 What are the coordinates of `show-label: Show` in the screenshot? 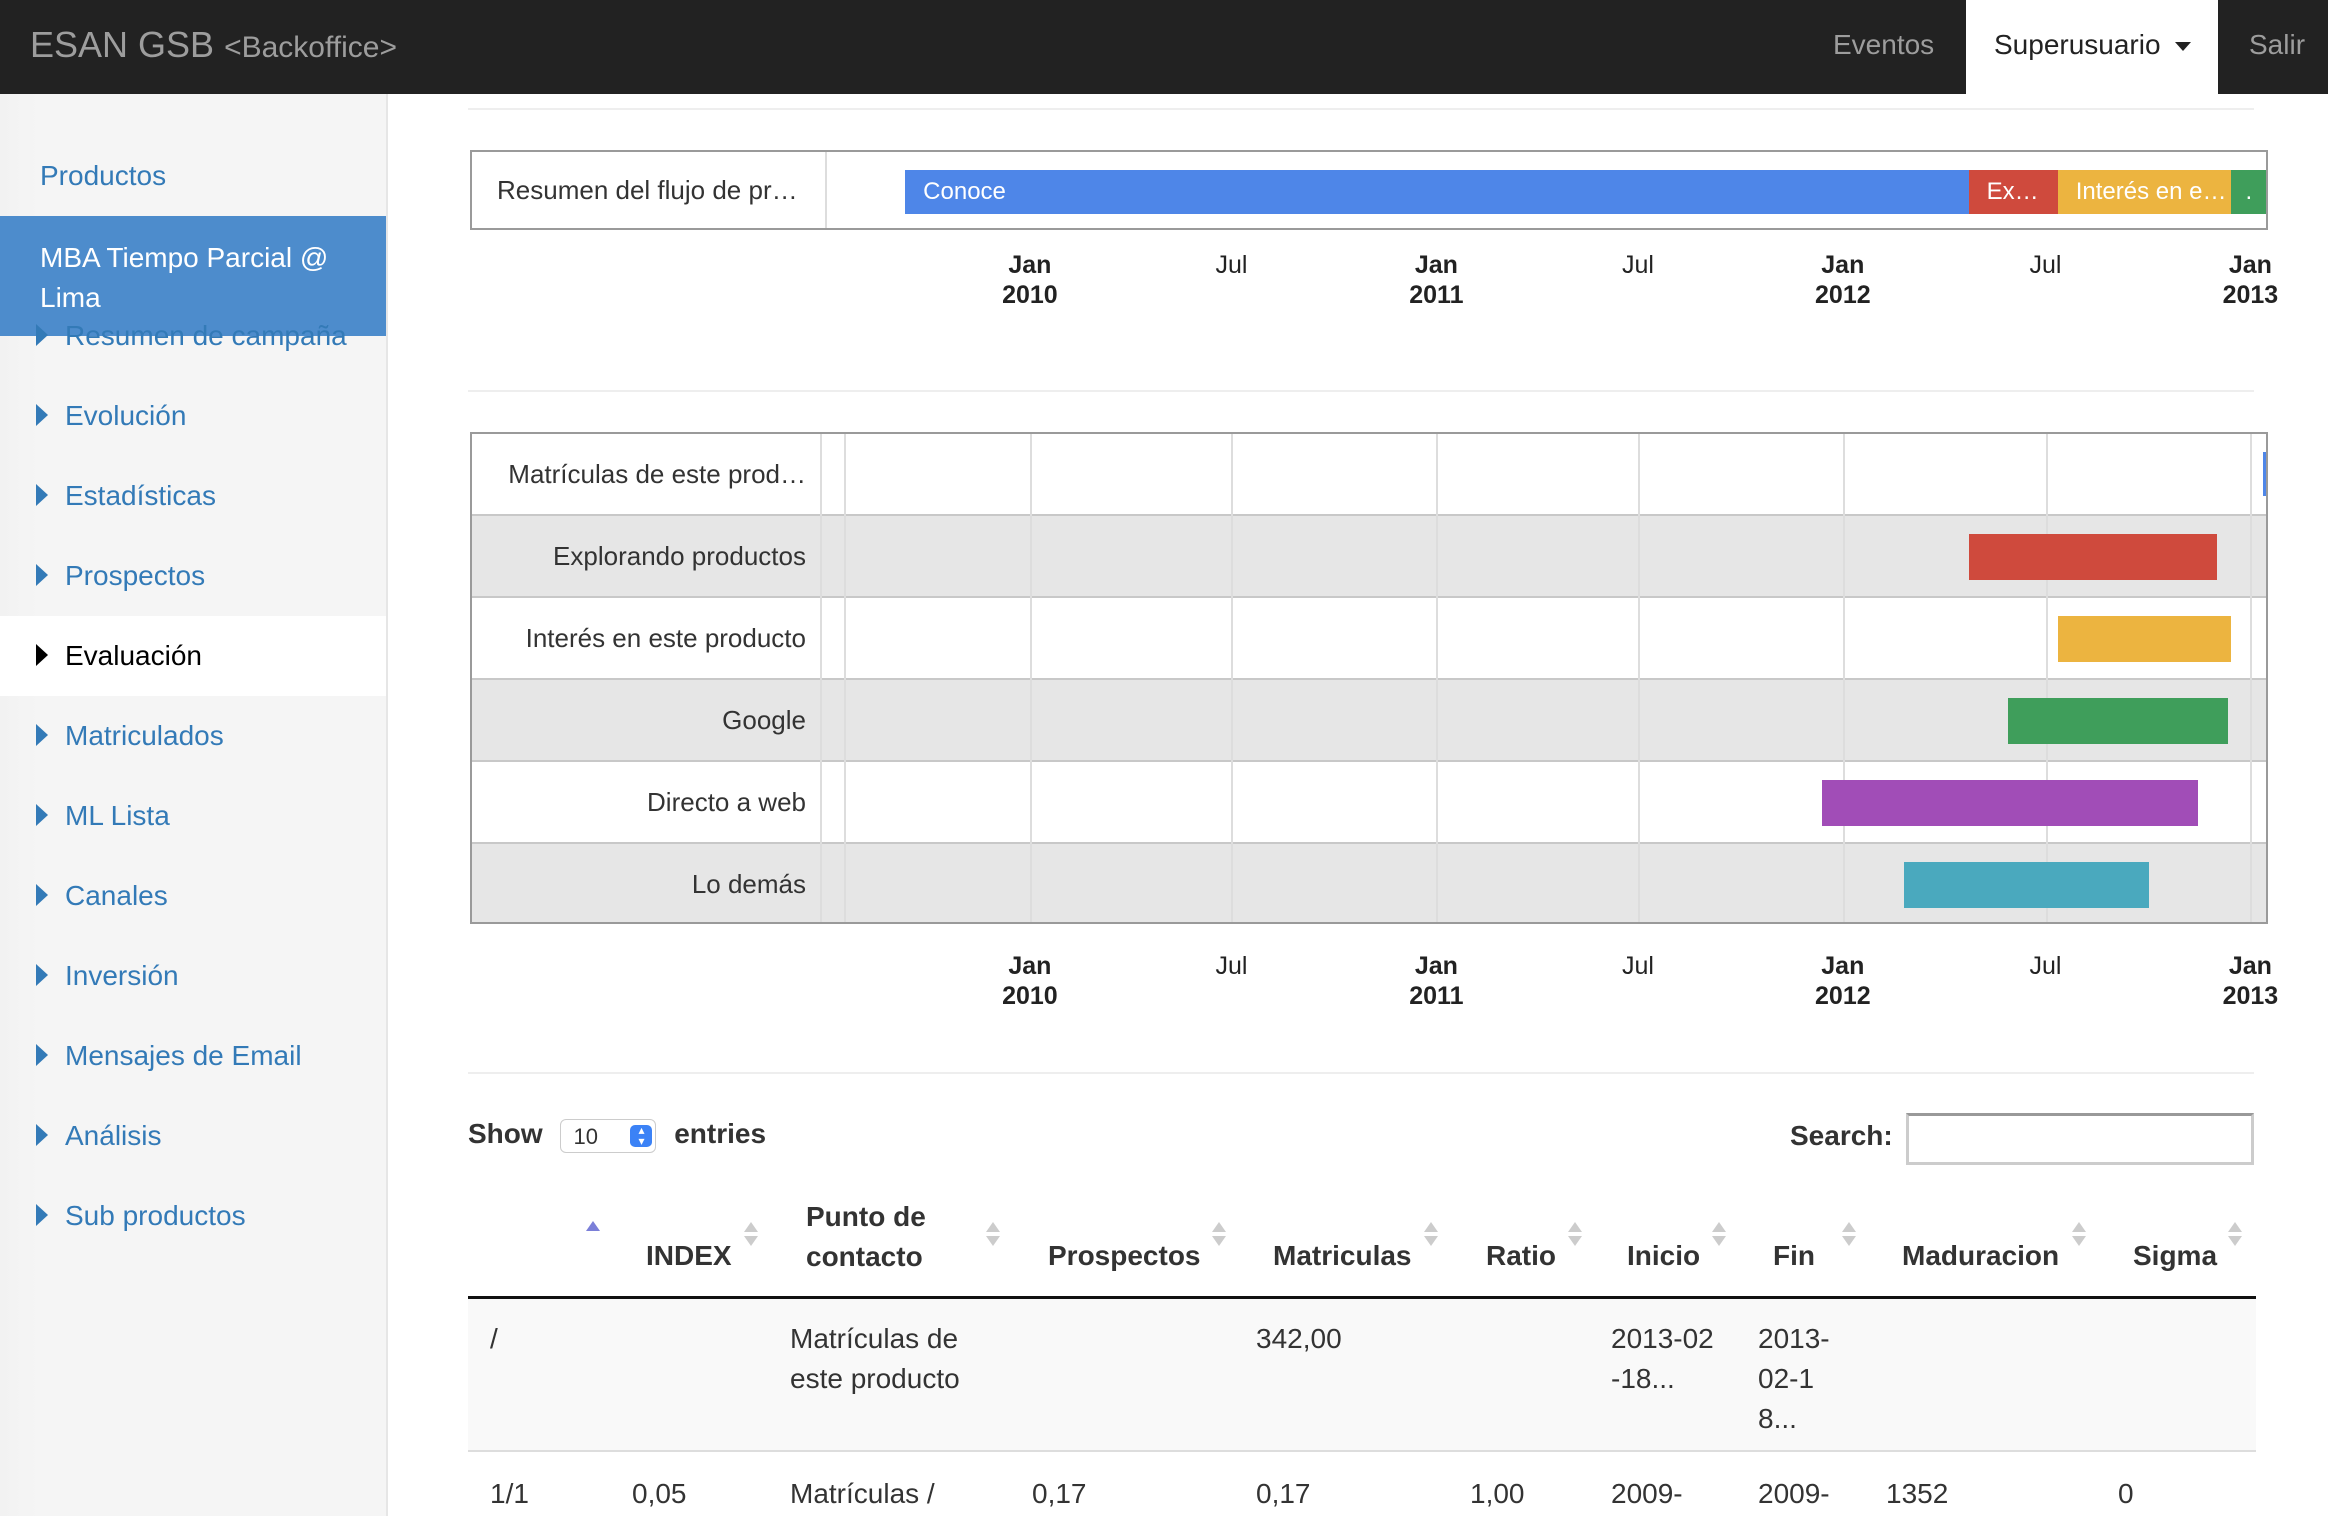 It's located at (505, 1133).